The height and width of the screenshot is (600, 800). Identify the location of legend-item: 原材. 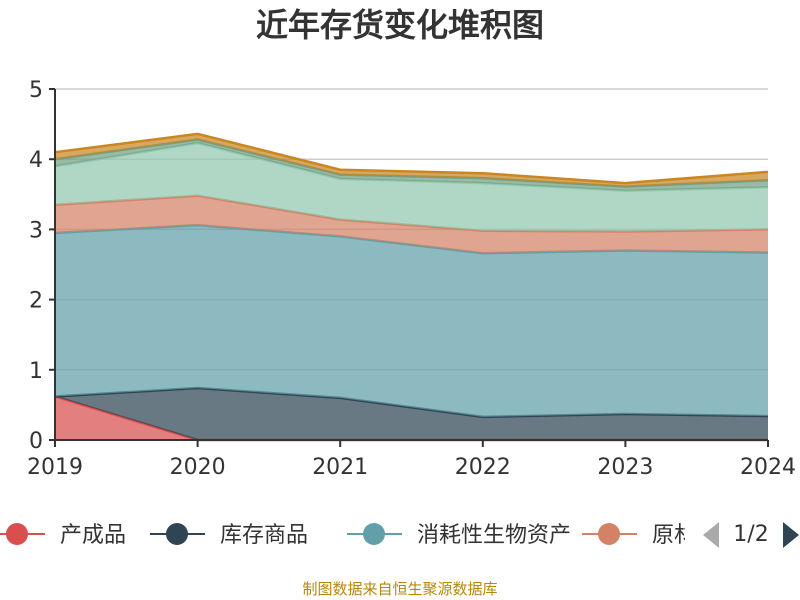
(639, 535).